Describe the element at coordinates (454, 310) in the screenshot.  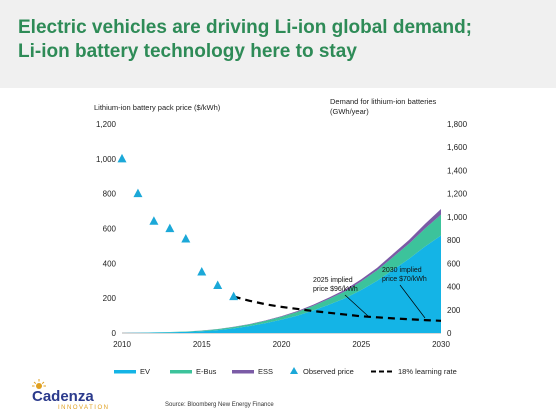
I see `right-tick-label: 200` at that location.